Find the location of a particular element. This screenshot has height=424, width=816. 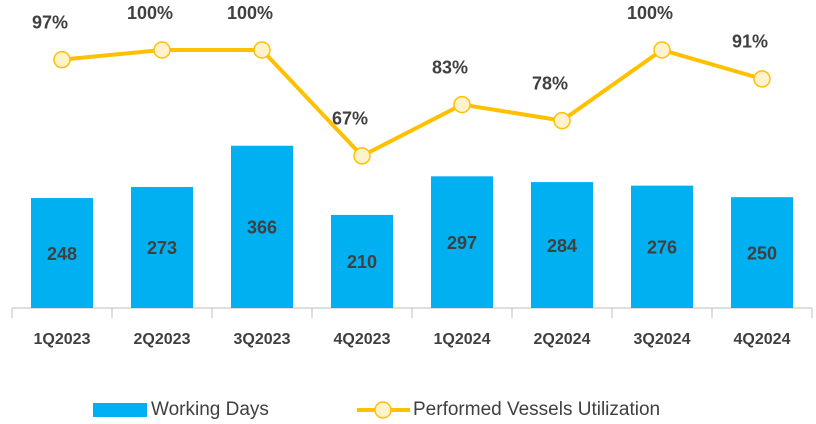

legend-label: Working Days is located at coordinates (210, 409).